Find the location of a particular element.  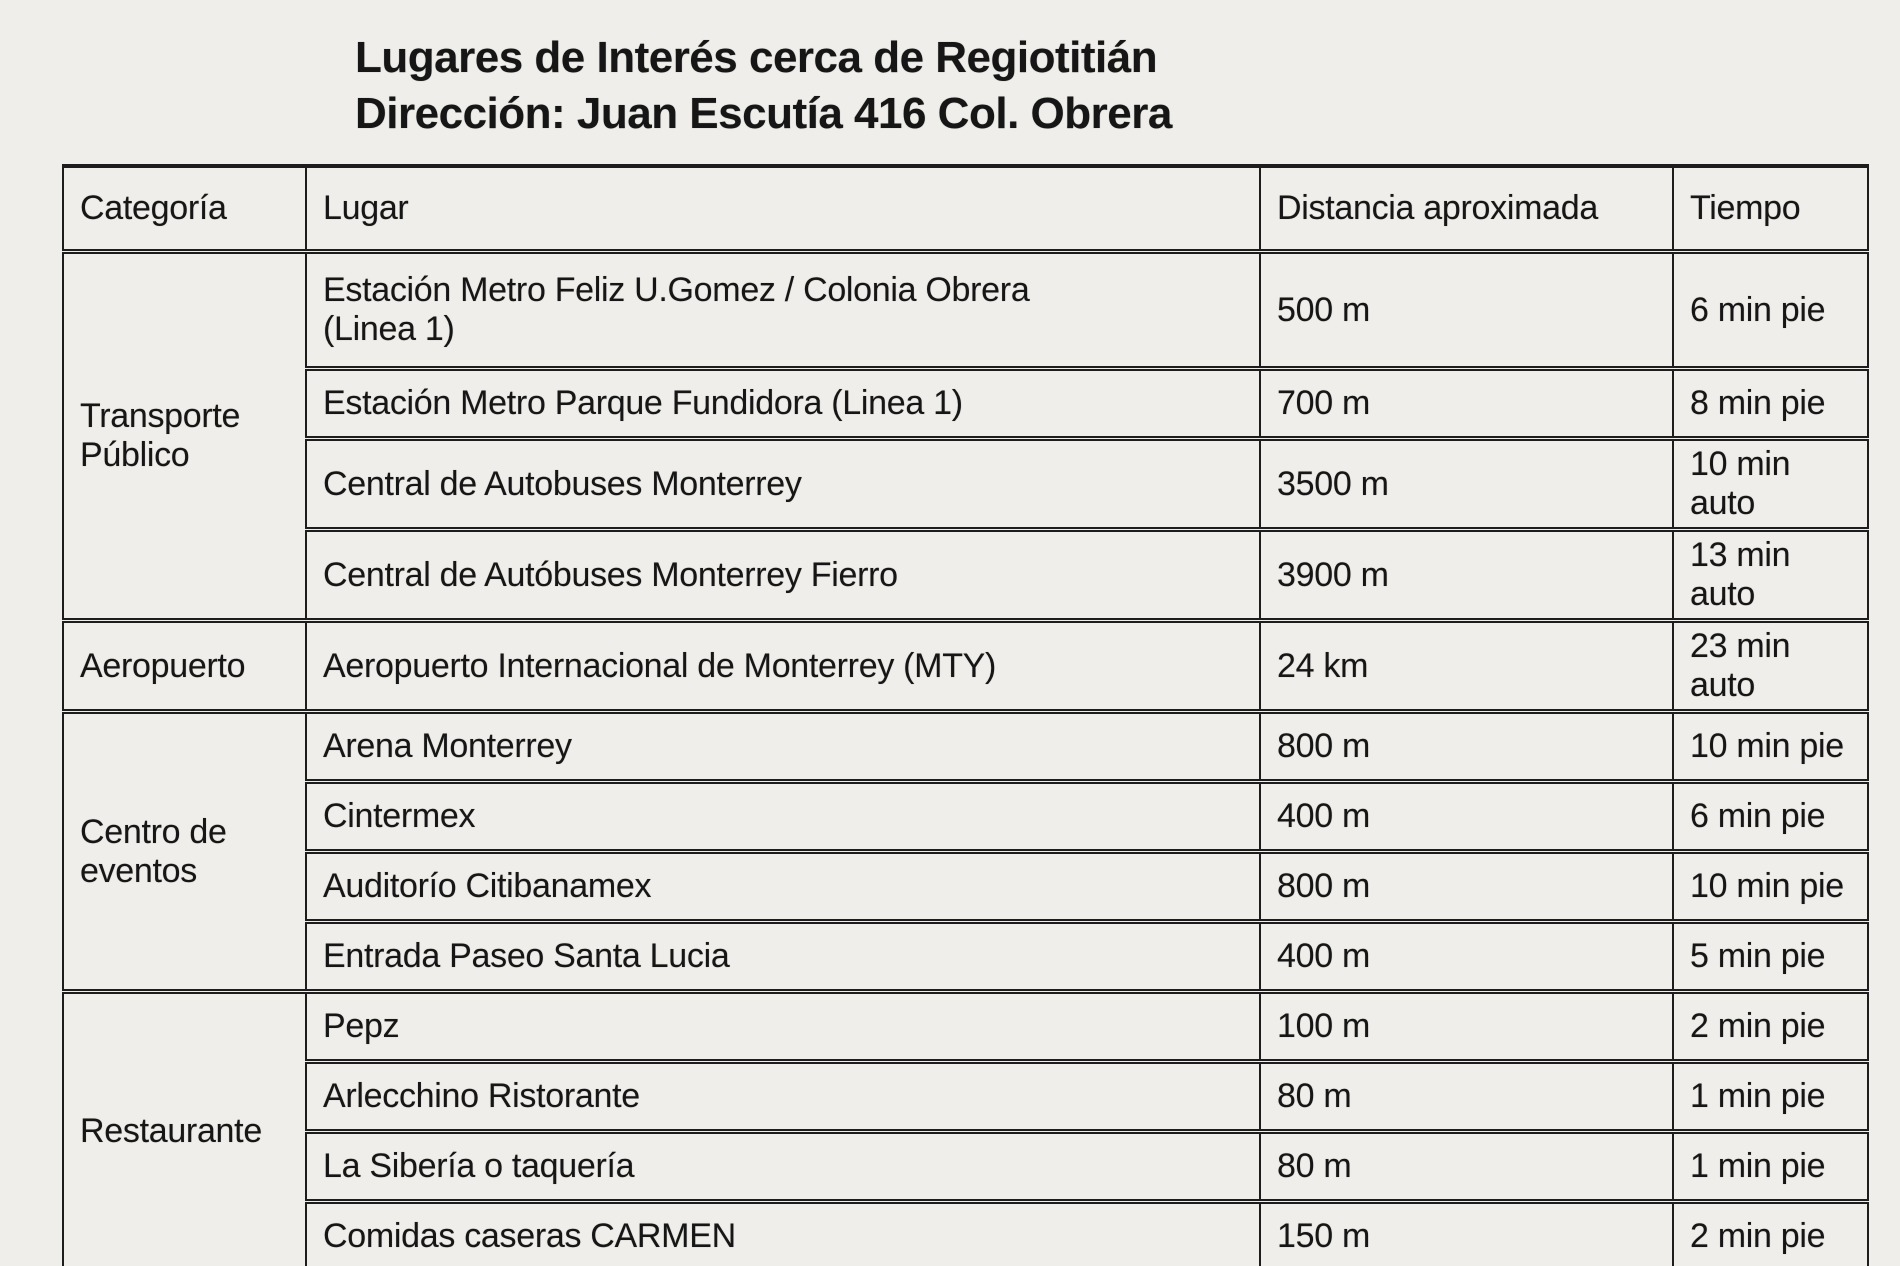

place-cell: La Sibería o taquería is located at coordinates (783, 1166).